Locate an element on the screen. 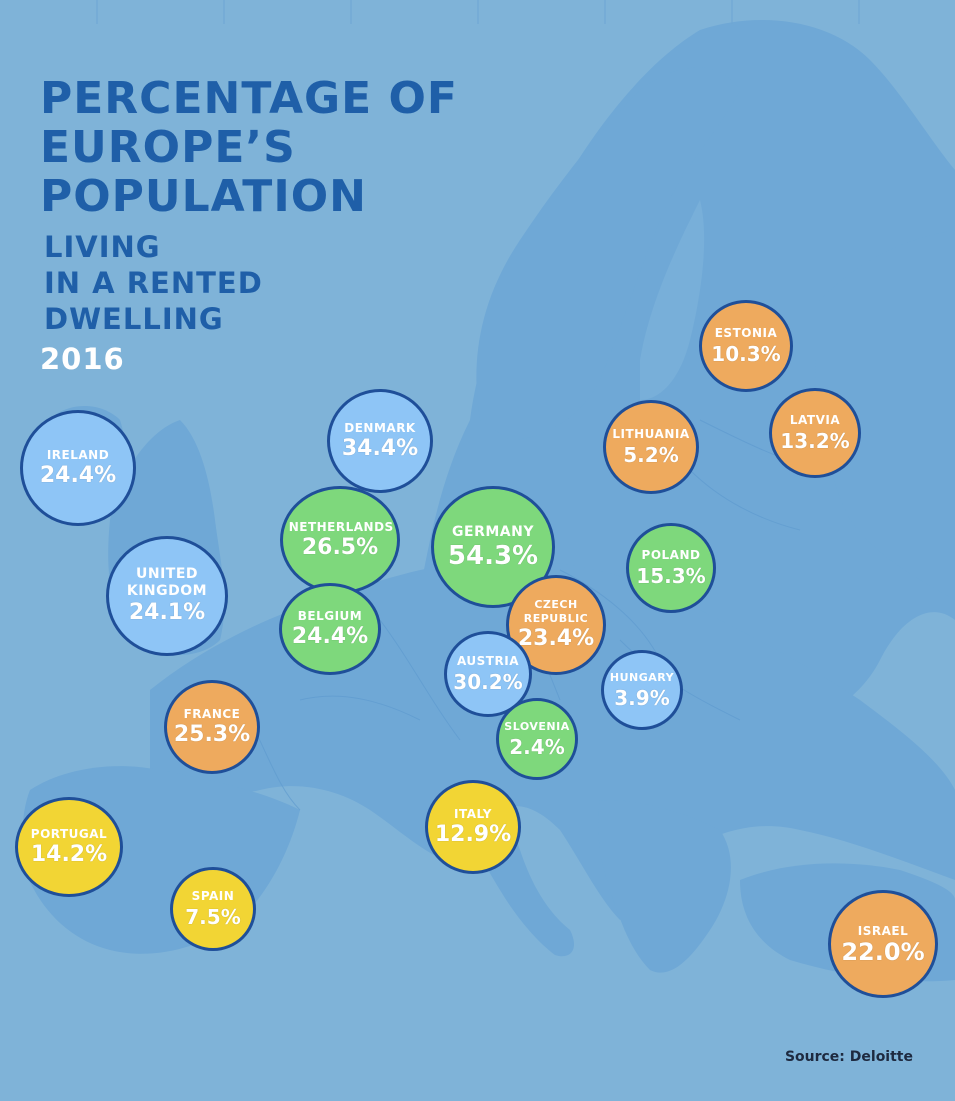 This screenshot has height=1101, width=955. title-line-2: EUROPE’S is located at coordinates (168, 147).